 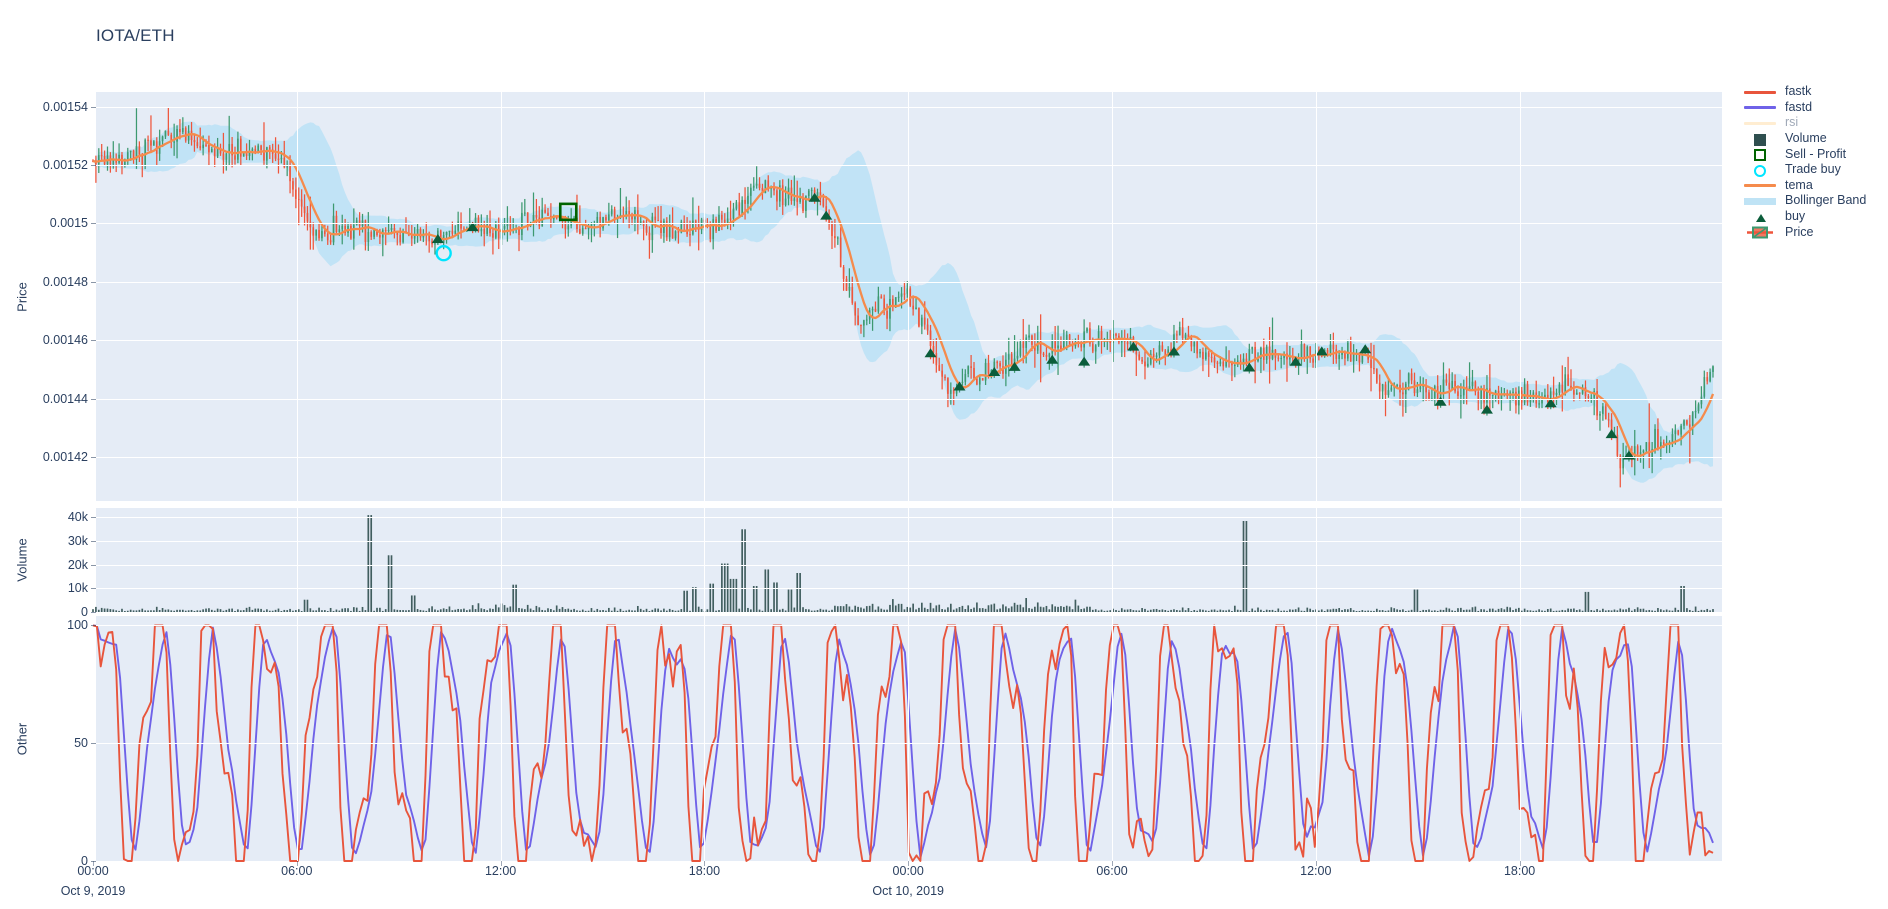 What do you see at coordinates (84, 612) in the screenshot?
I see `volume-y-tick-label: 0` at bounding box center [84, 612].